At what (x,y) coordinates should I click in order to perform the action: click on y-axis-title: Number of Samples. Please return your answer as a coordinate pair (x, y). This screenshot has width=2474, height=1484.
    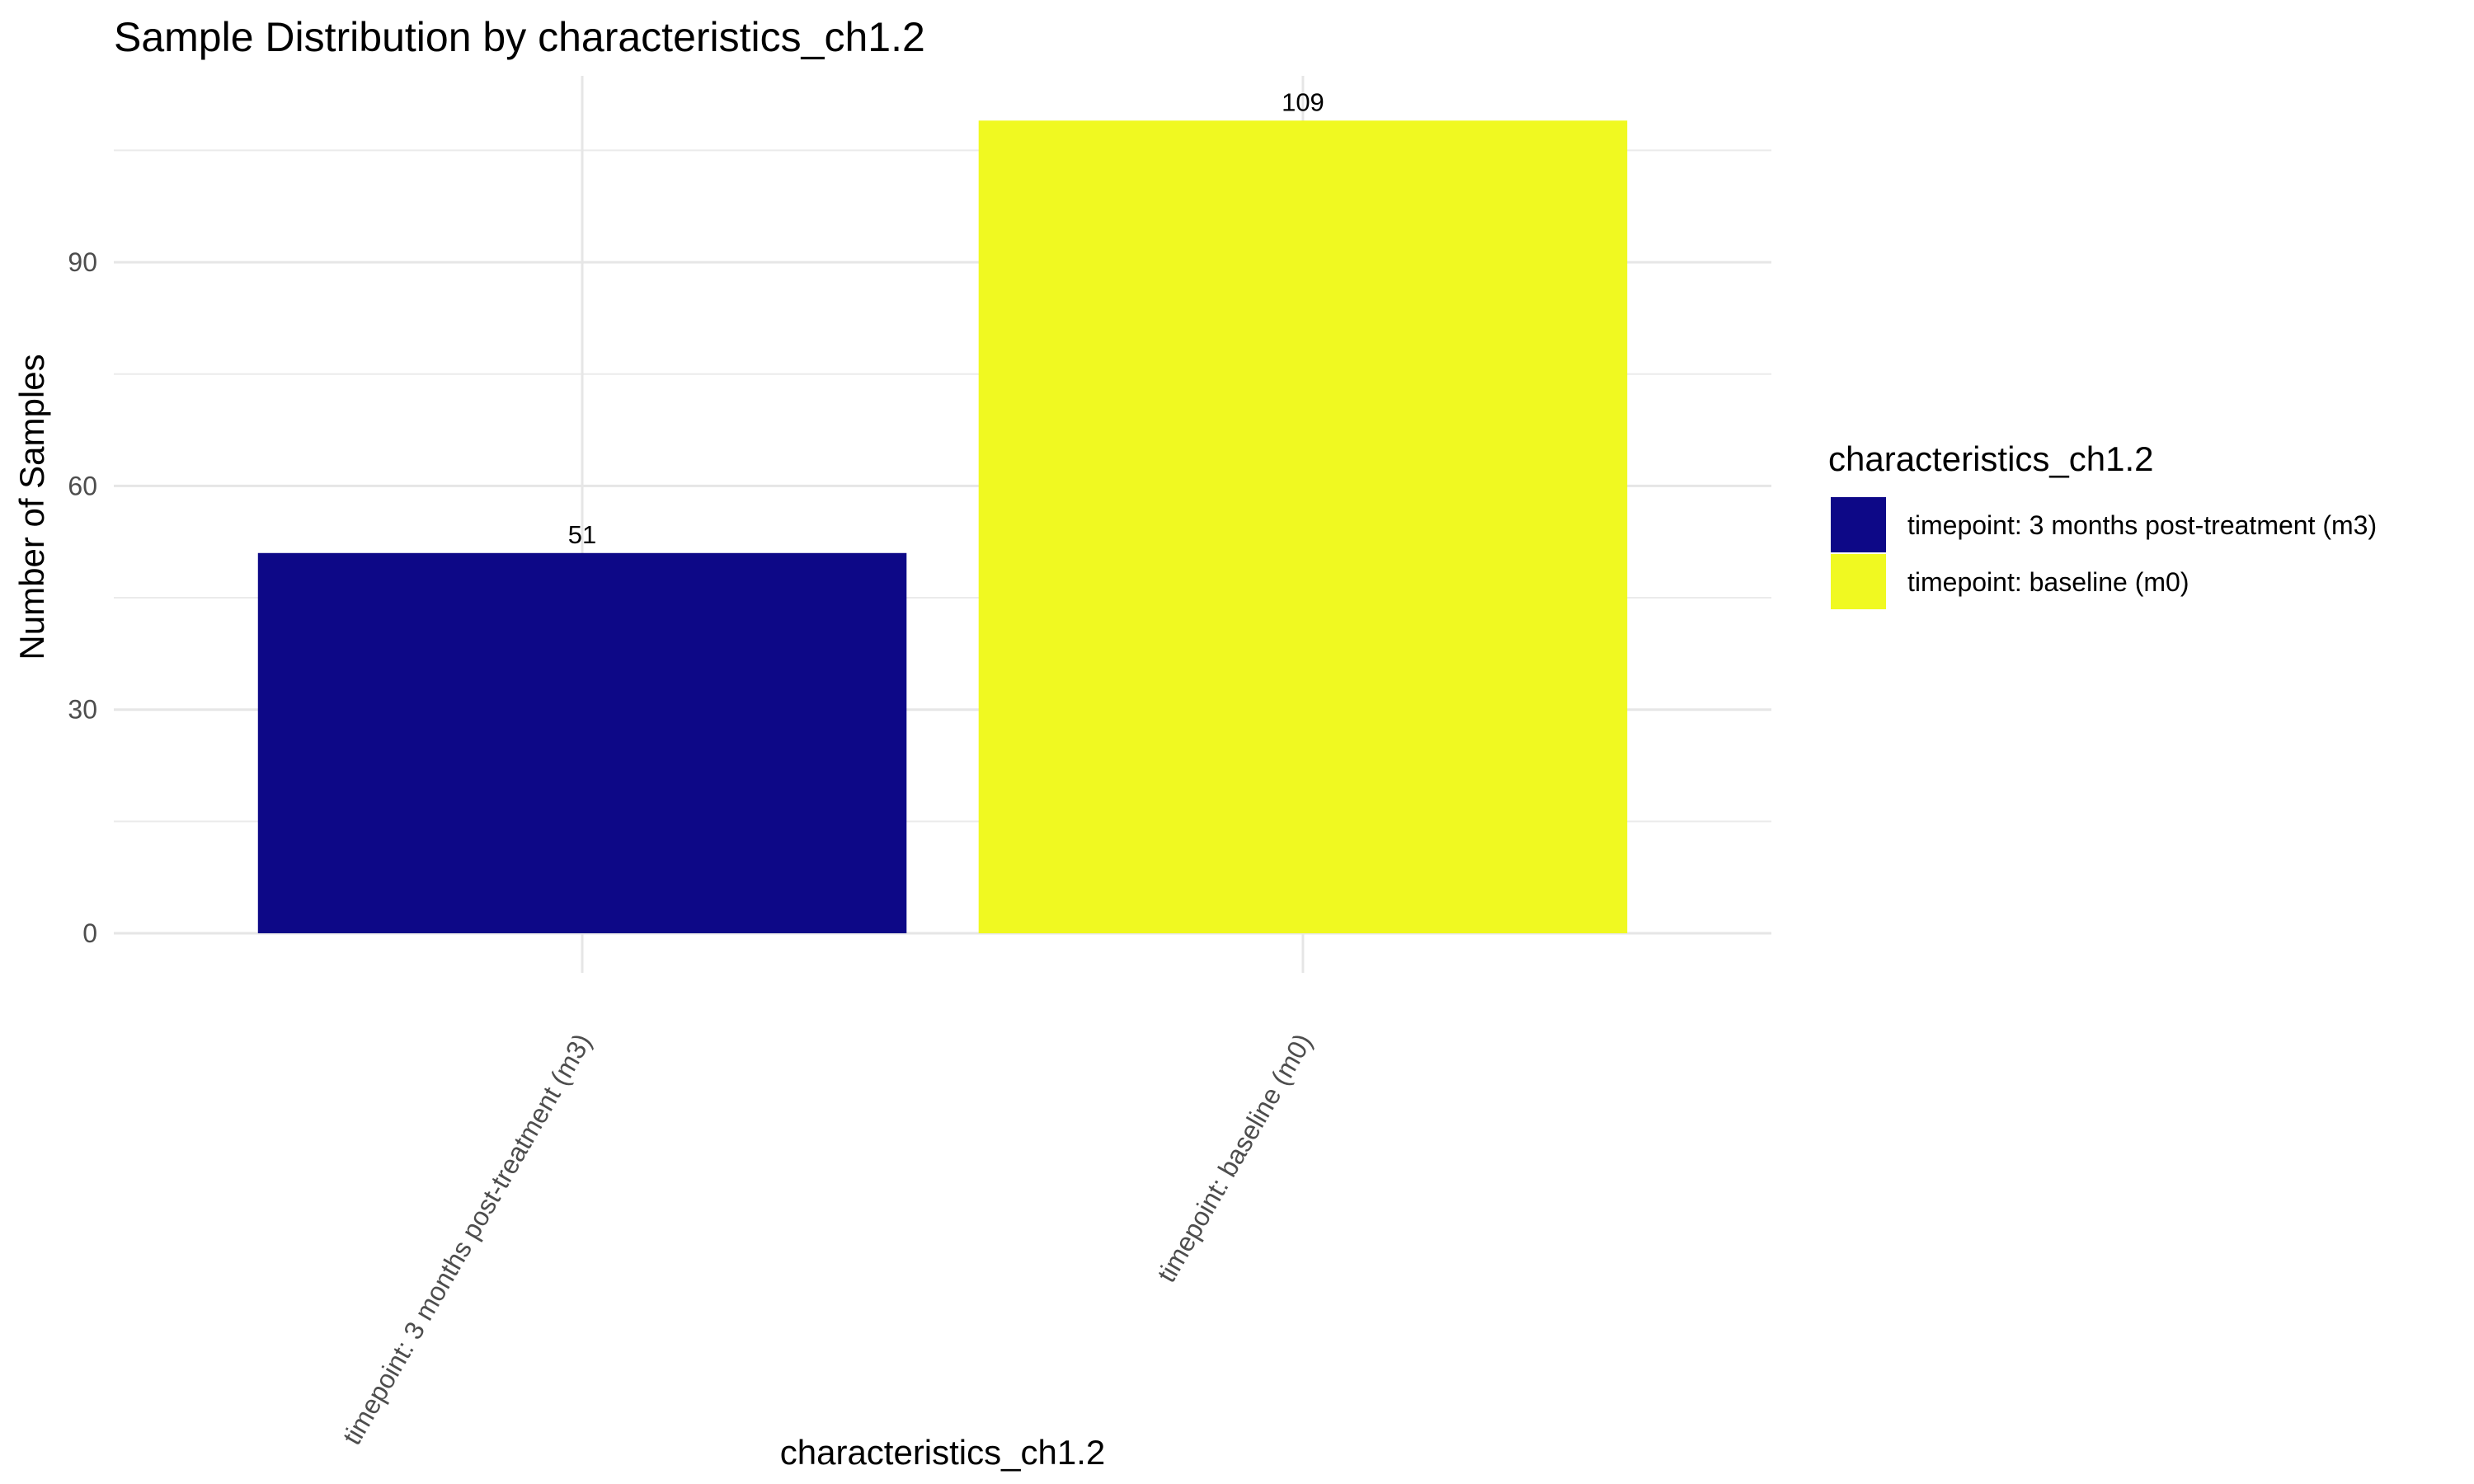
    Looking at the image, I should click on (31, 507).